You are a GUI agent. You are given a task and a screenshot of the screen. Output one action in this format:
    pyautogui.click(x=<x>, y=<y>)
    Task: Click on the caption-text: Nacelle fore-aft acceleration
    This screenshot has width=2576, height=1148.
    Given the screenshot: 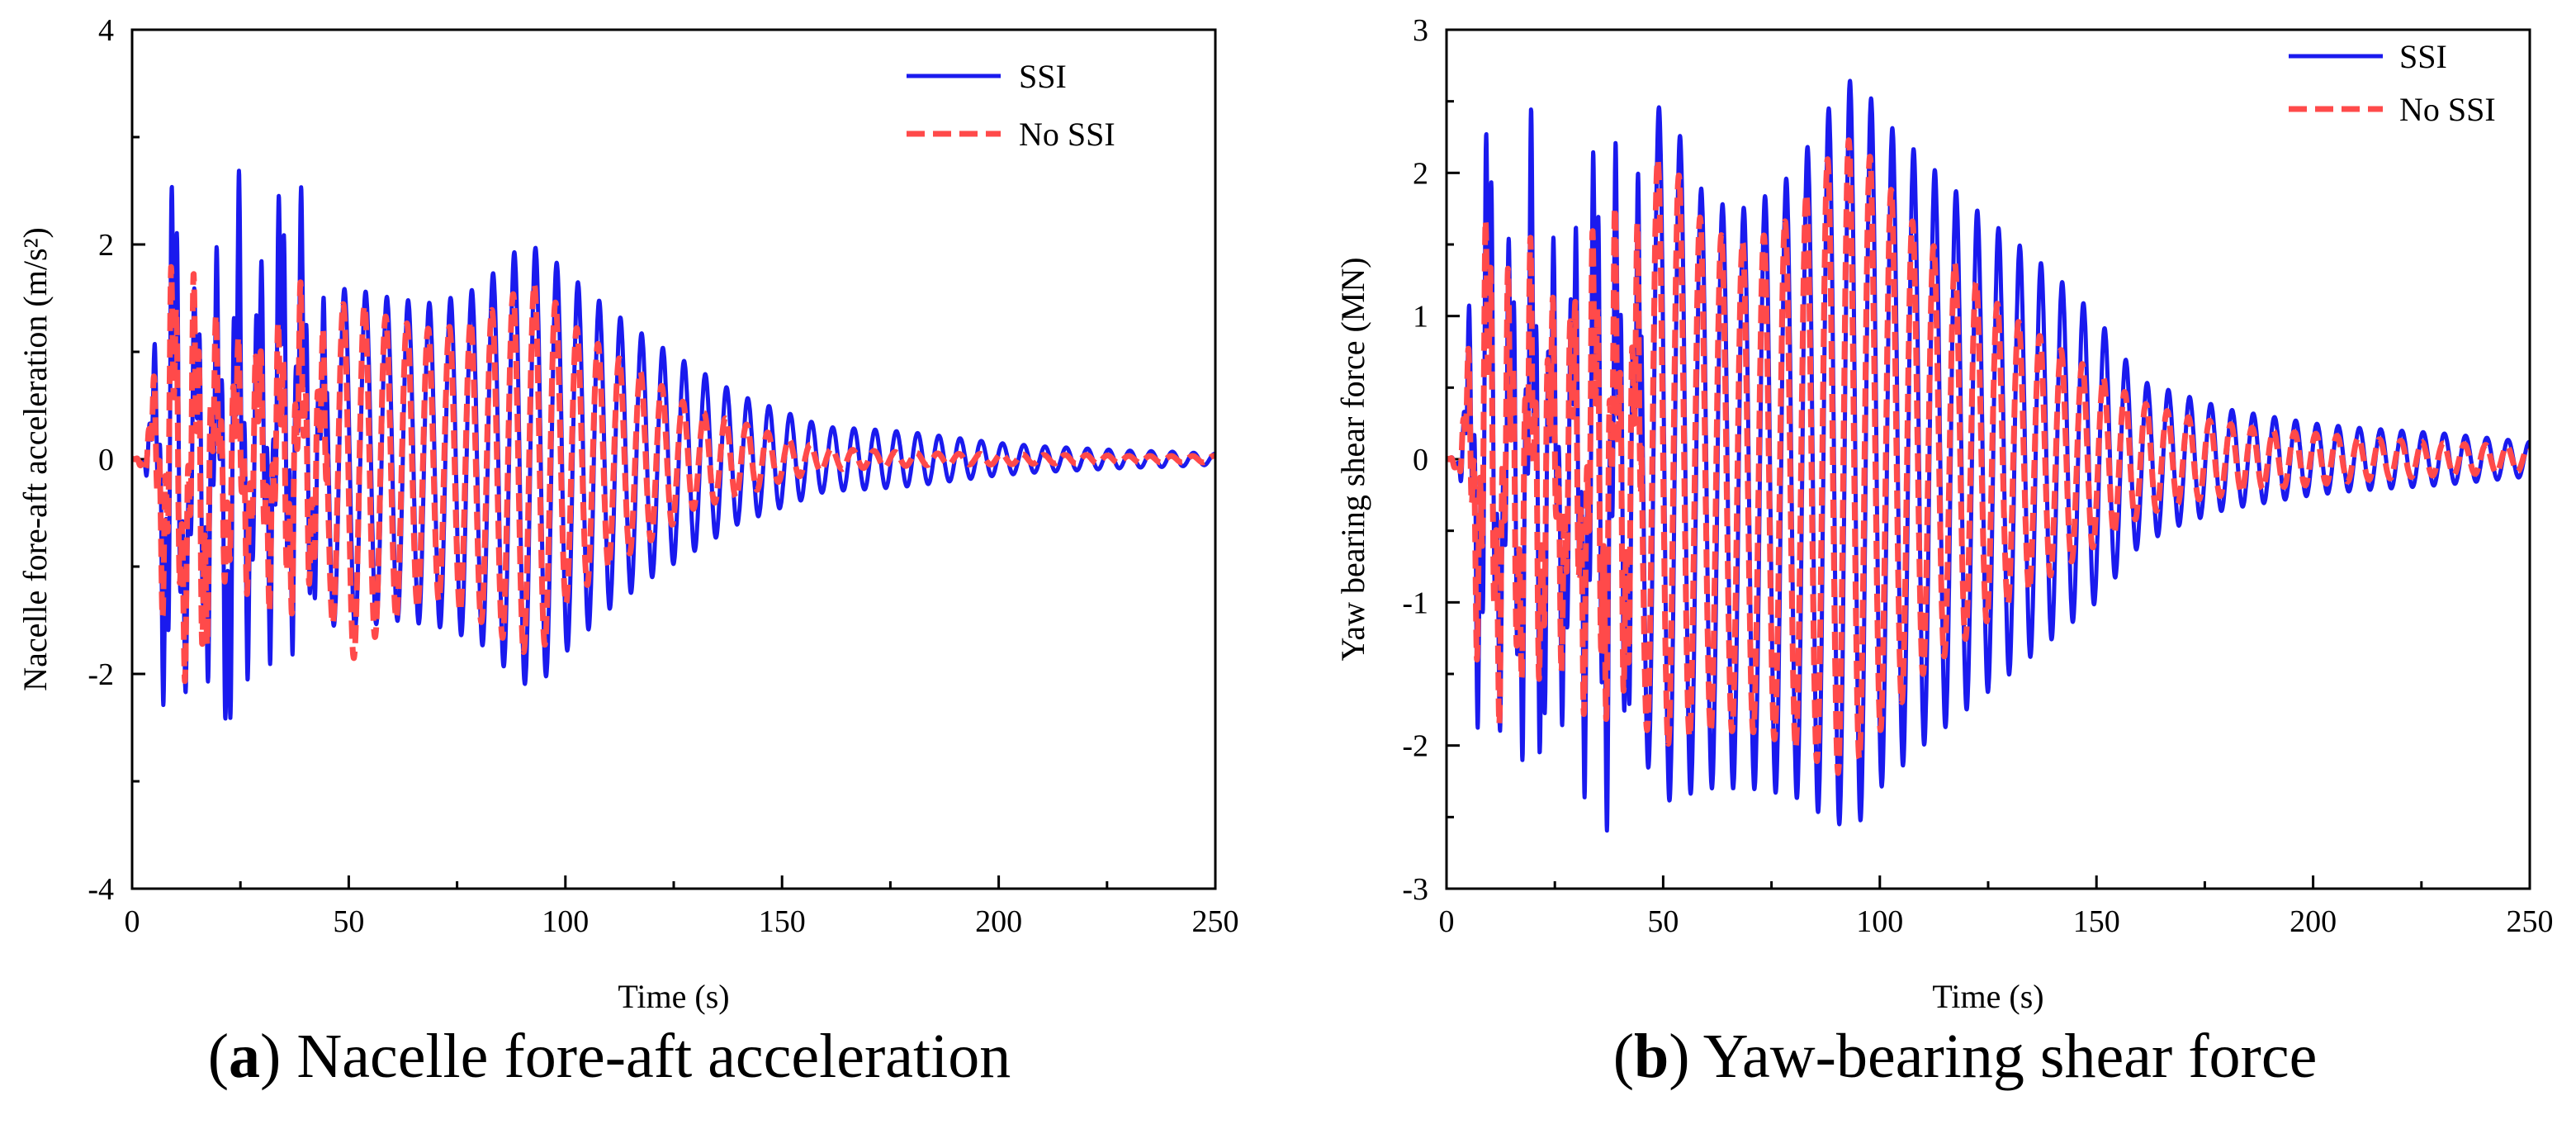 What is the action you would take?
    pyautogui.click(x=653, y=1056)
    